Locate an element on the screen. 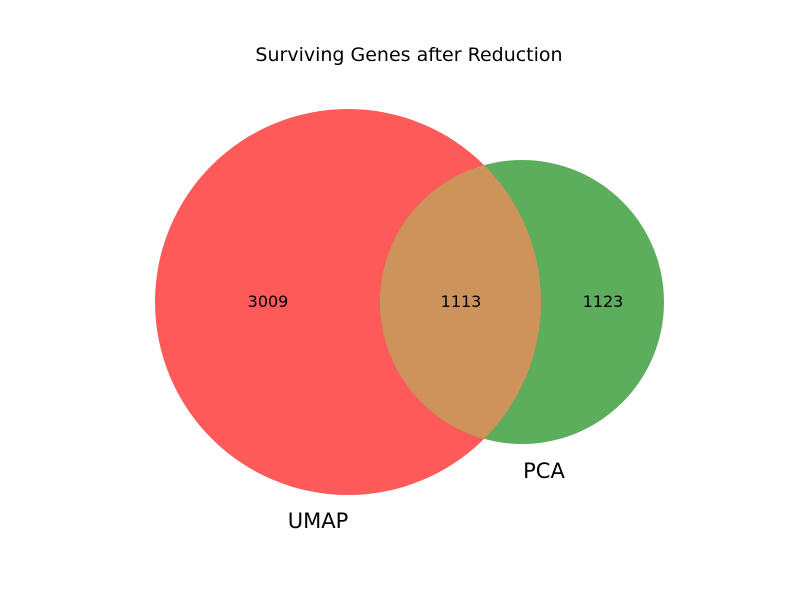 The height and width of the screenshot is (600, 800). chart-title: Surviving Genes after Reduction is located at coordinates (408, 55).